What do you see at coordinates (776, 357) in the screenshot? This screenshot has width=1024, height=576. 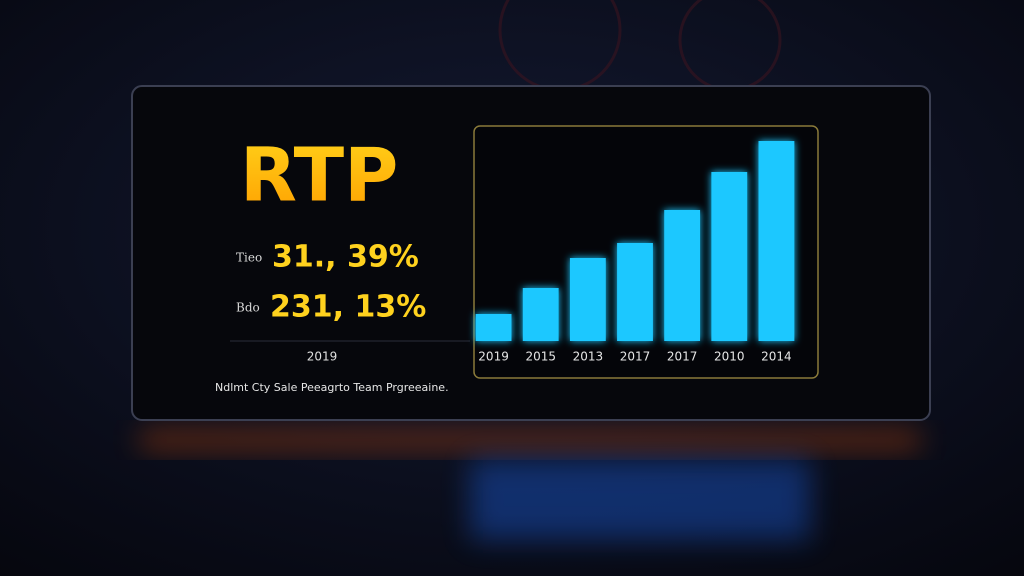 I see `x-tick-label: 2014` at bounding box center [776, 357].